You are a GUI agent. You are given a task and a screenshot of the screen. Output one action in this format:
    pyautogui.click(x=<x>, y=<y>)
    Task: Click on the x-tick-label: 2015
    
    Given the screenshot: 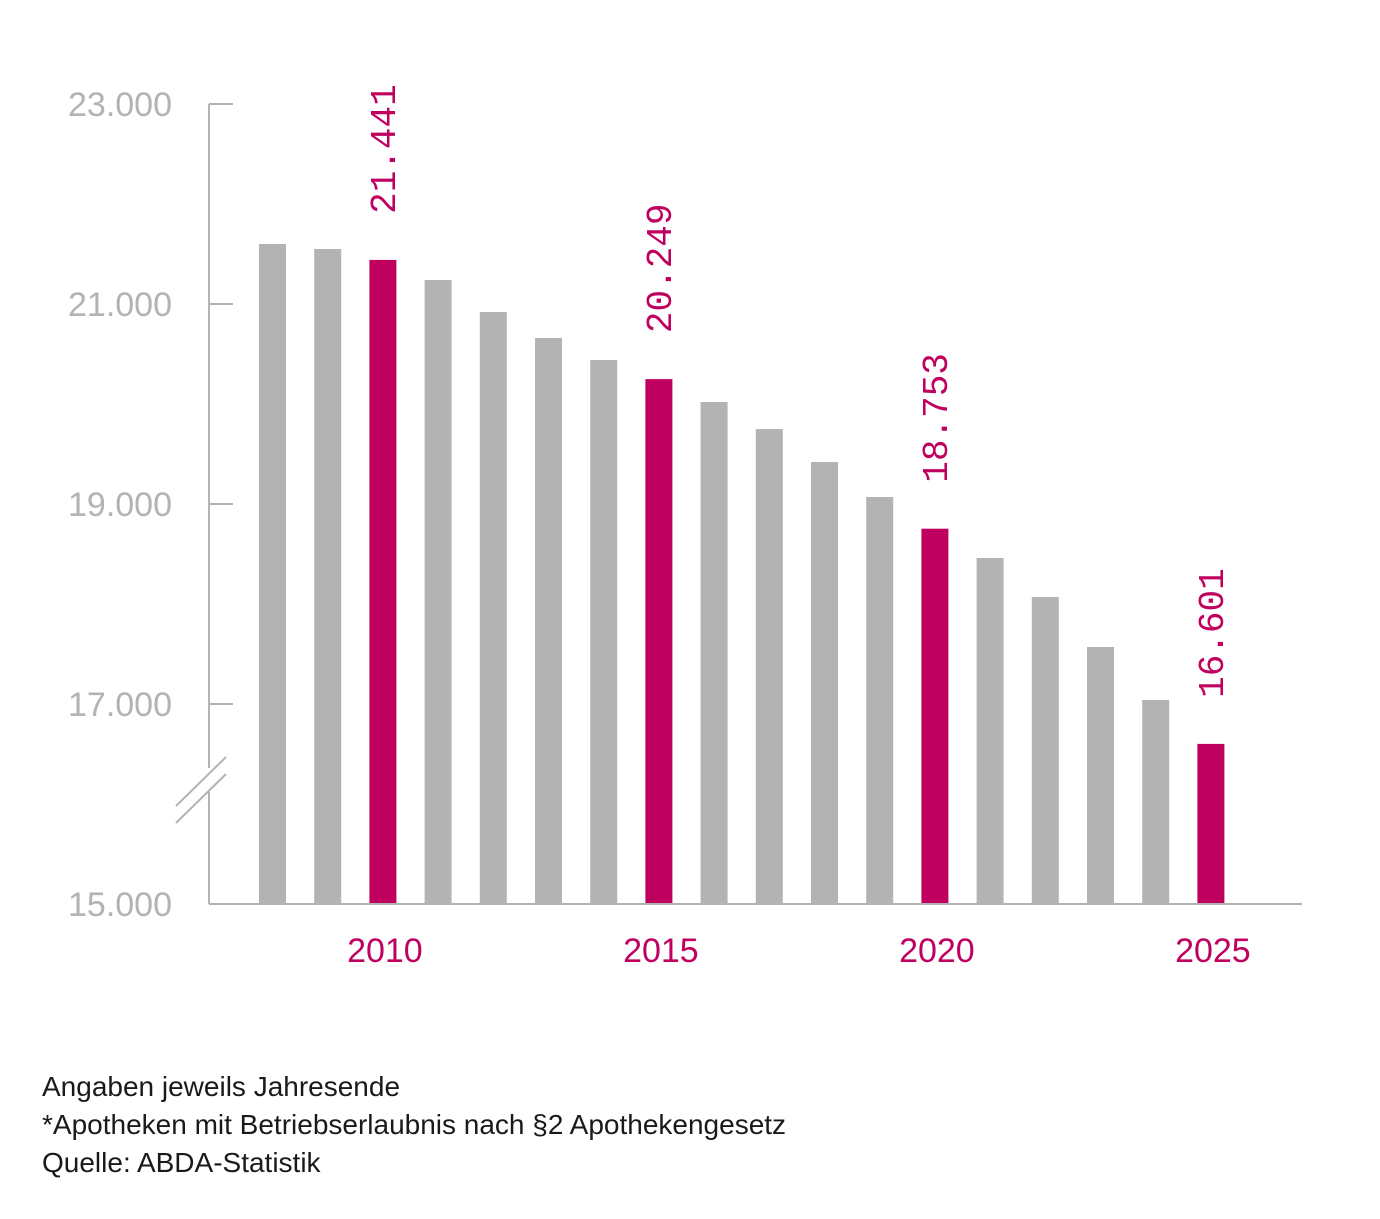 What is the action you would take?
    pyautogui.click(x=661, y=951)
    